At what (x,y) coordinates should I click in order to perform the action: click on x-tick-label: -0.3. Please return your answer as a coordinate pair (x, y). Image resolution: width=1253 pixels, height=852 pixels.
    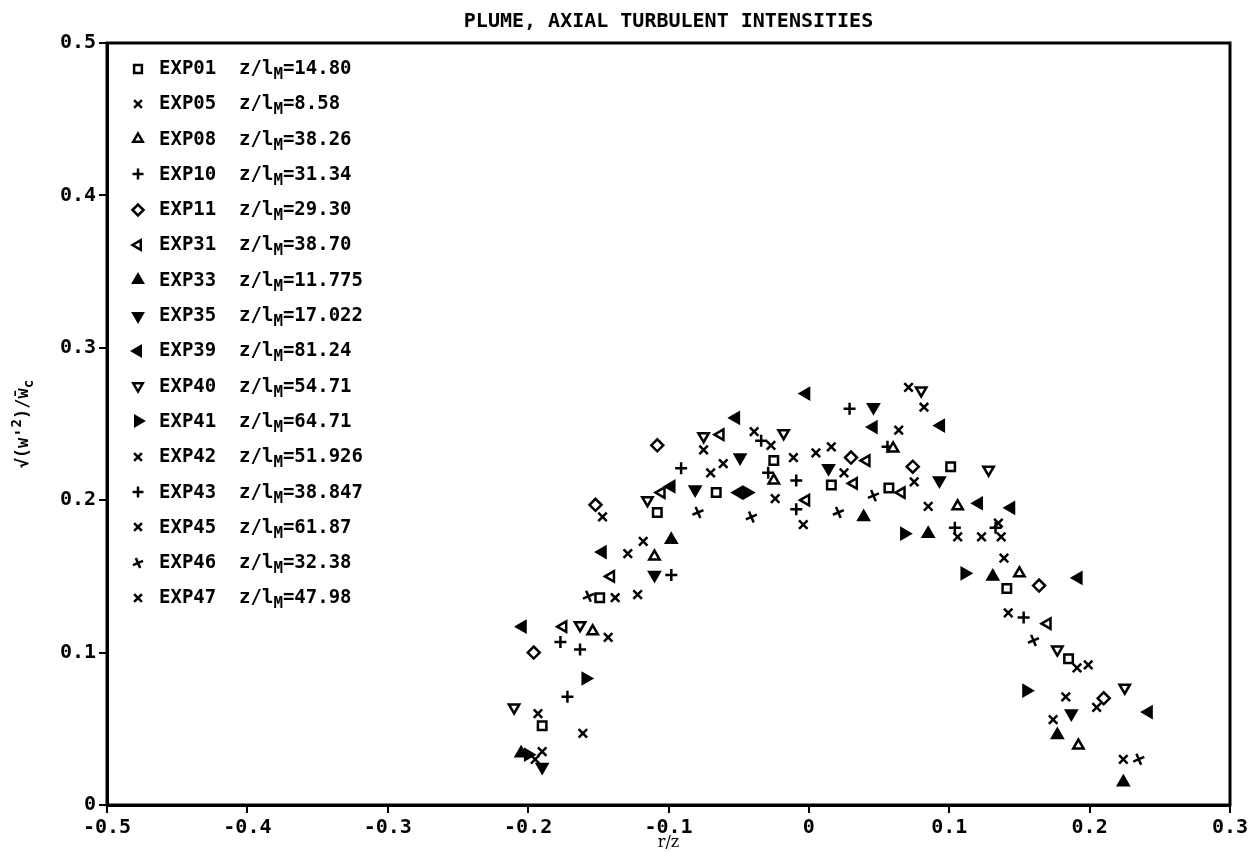
    Looking at the image, I should click on (387, 826).